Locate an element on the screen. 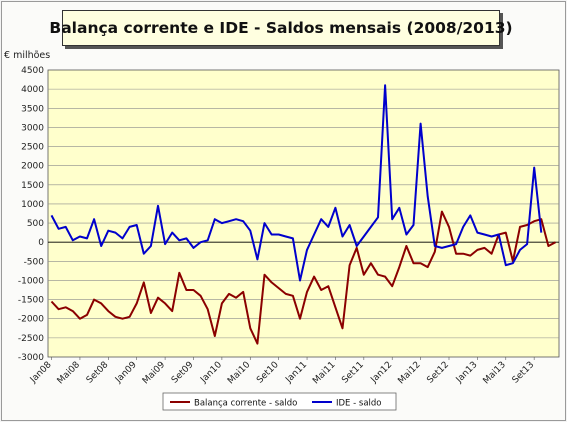 The image size is (567, 422). x-tick-label: Mai13 is located at coordinates (495, 373).